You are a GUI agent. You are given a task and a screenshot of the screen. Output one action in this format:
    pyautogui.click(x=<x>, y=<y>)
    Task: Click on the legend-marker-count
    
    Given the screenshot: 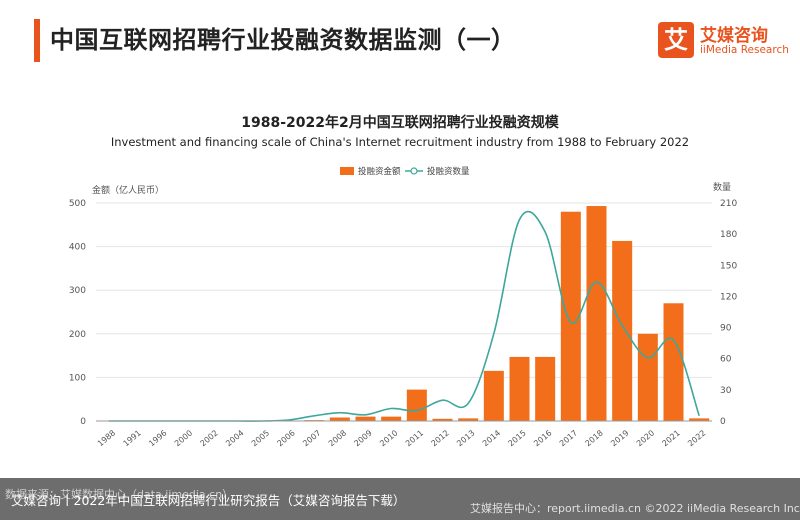 What is the action you would take?
    pyautogui.click(x=414, y=171)
    